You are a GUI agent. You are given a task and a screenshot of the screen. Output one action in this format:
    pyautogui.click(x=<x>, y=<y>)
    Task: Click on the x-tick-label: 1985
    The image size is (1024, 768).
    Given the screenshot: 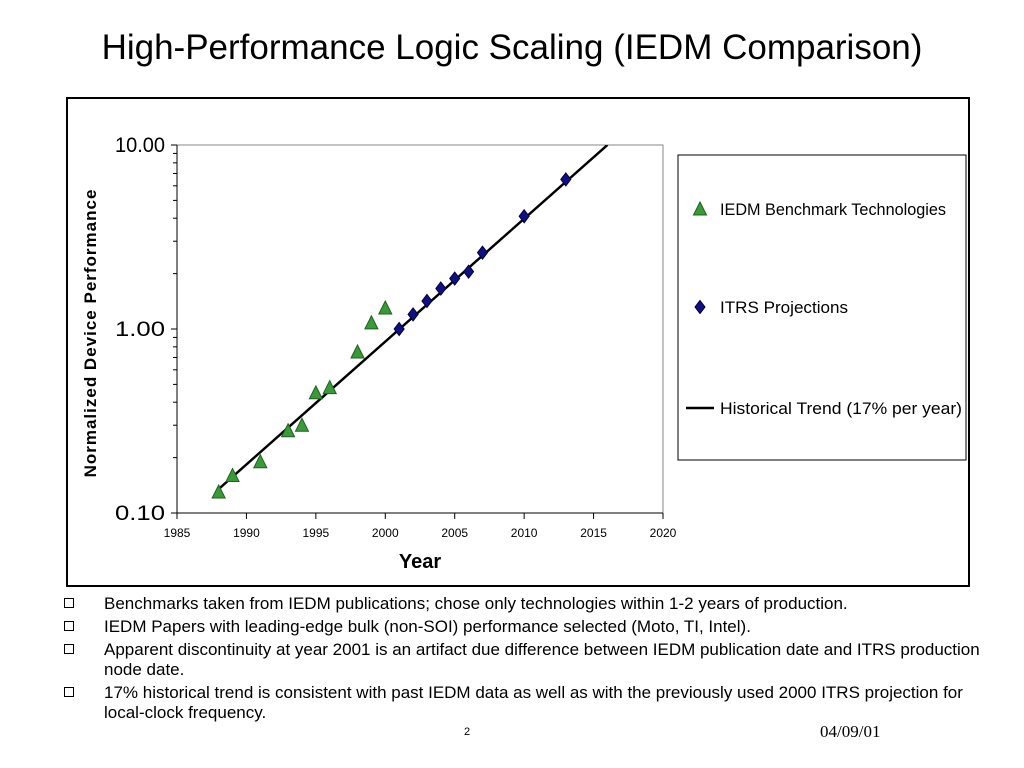 What is the action you would take?
    pyautogui.click(x=177, y=533)
    